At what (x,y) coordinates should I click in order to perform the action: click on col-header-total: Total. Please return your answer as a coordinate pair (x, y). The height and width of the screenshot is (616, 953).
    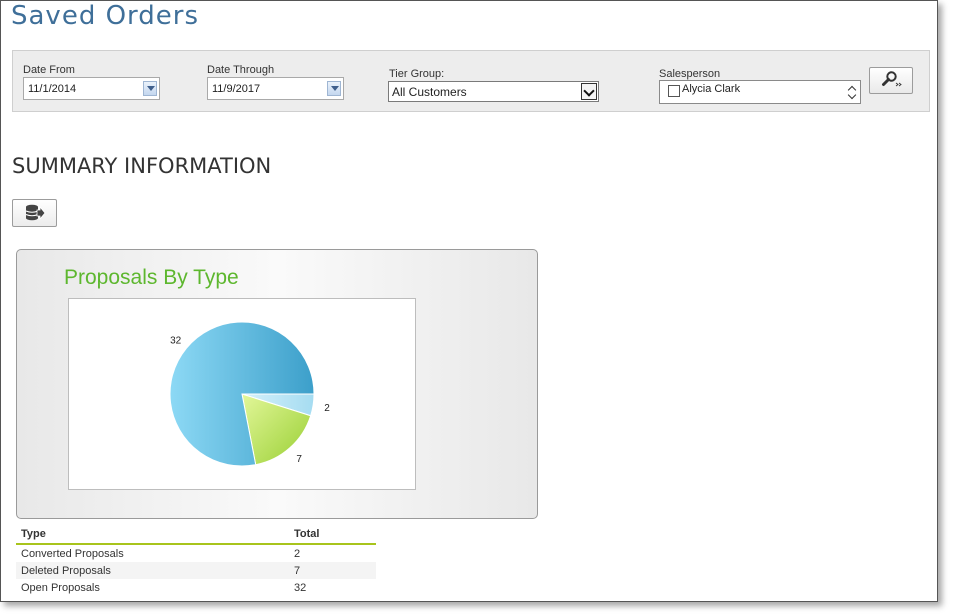
    Looking at the image, I should click on (332, 535).